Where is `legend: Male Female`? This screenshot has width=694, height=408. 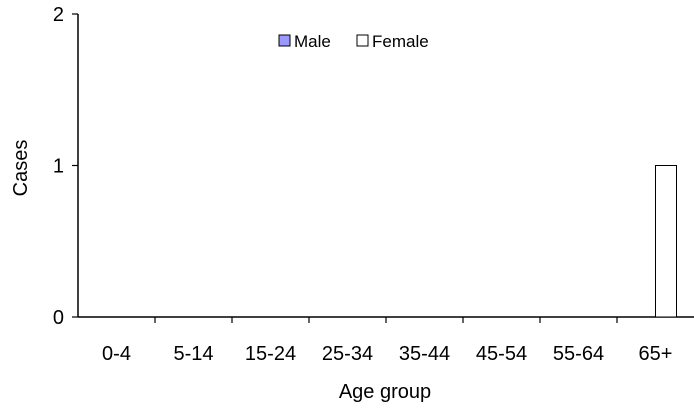 legend: Male Female is located at coordinates (353, 41).